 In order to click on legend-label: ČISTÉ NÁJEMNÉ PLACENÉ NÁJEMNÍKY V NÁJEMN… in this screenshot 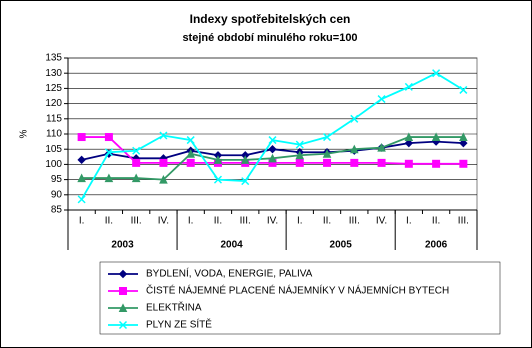, I will do `click(297, 290)`.